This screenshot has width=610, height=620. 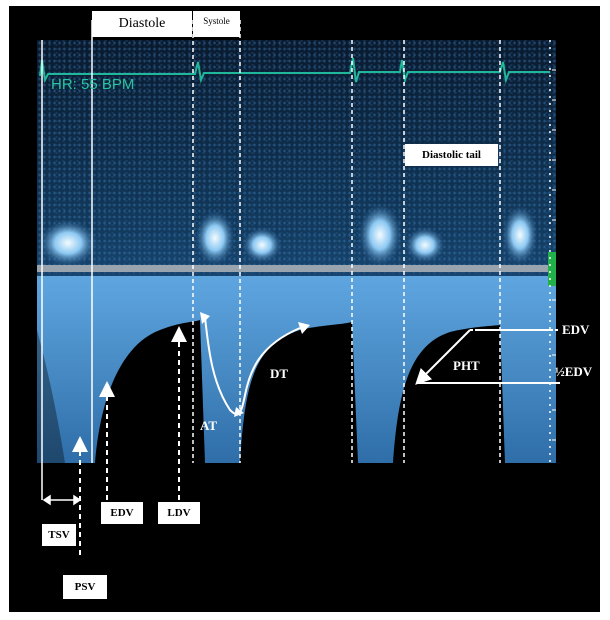 I want to click on scale-ticks, so click(x=554, y=255).